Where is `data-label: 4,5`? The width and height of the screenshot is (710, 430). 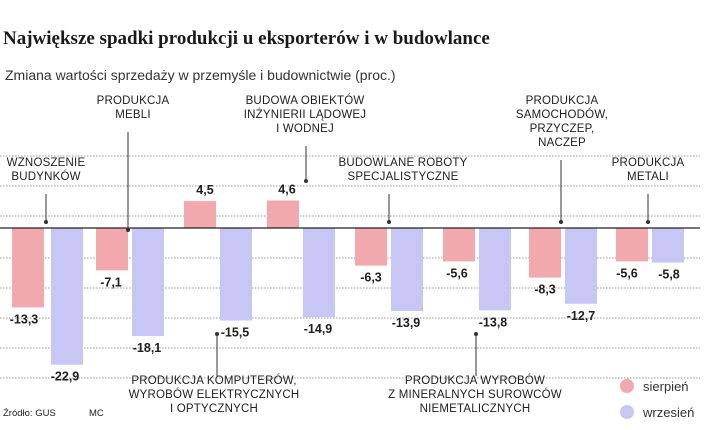
data-label: 4,5 is located at coordinates (204, 190).